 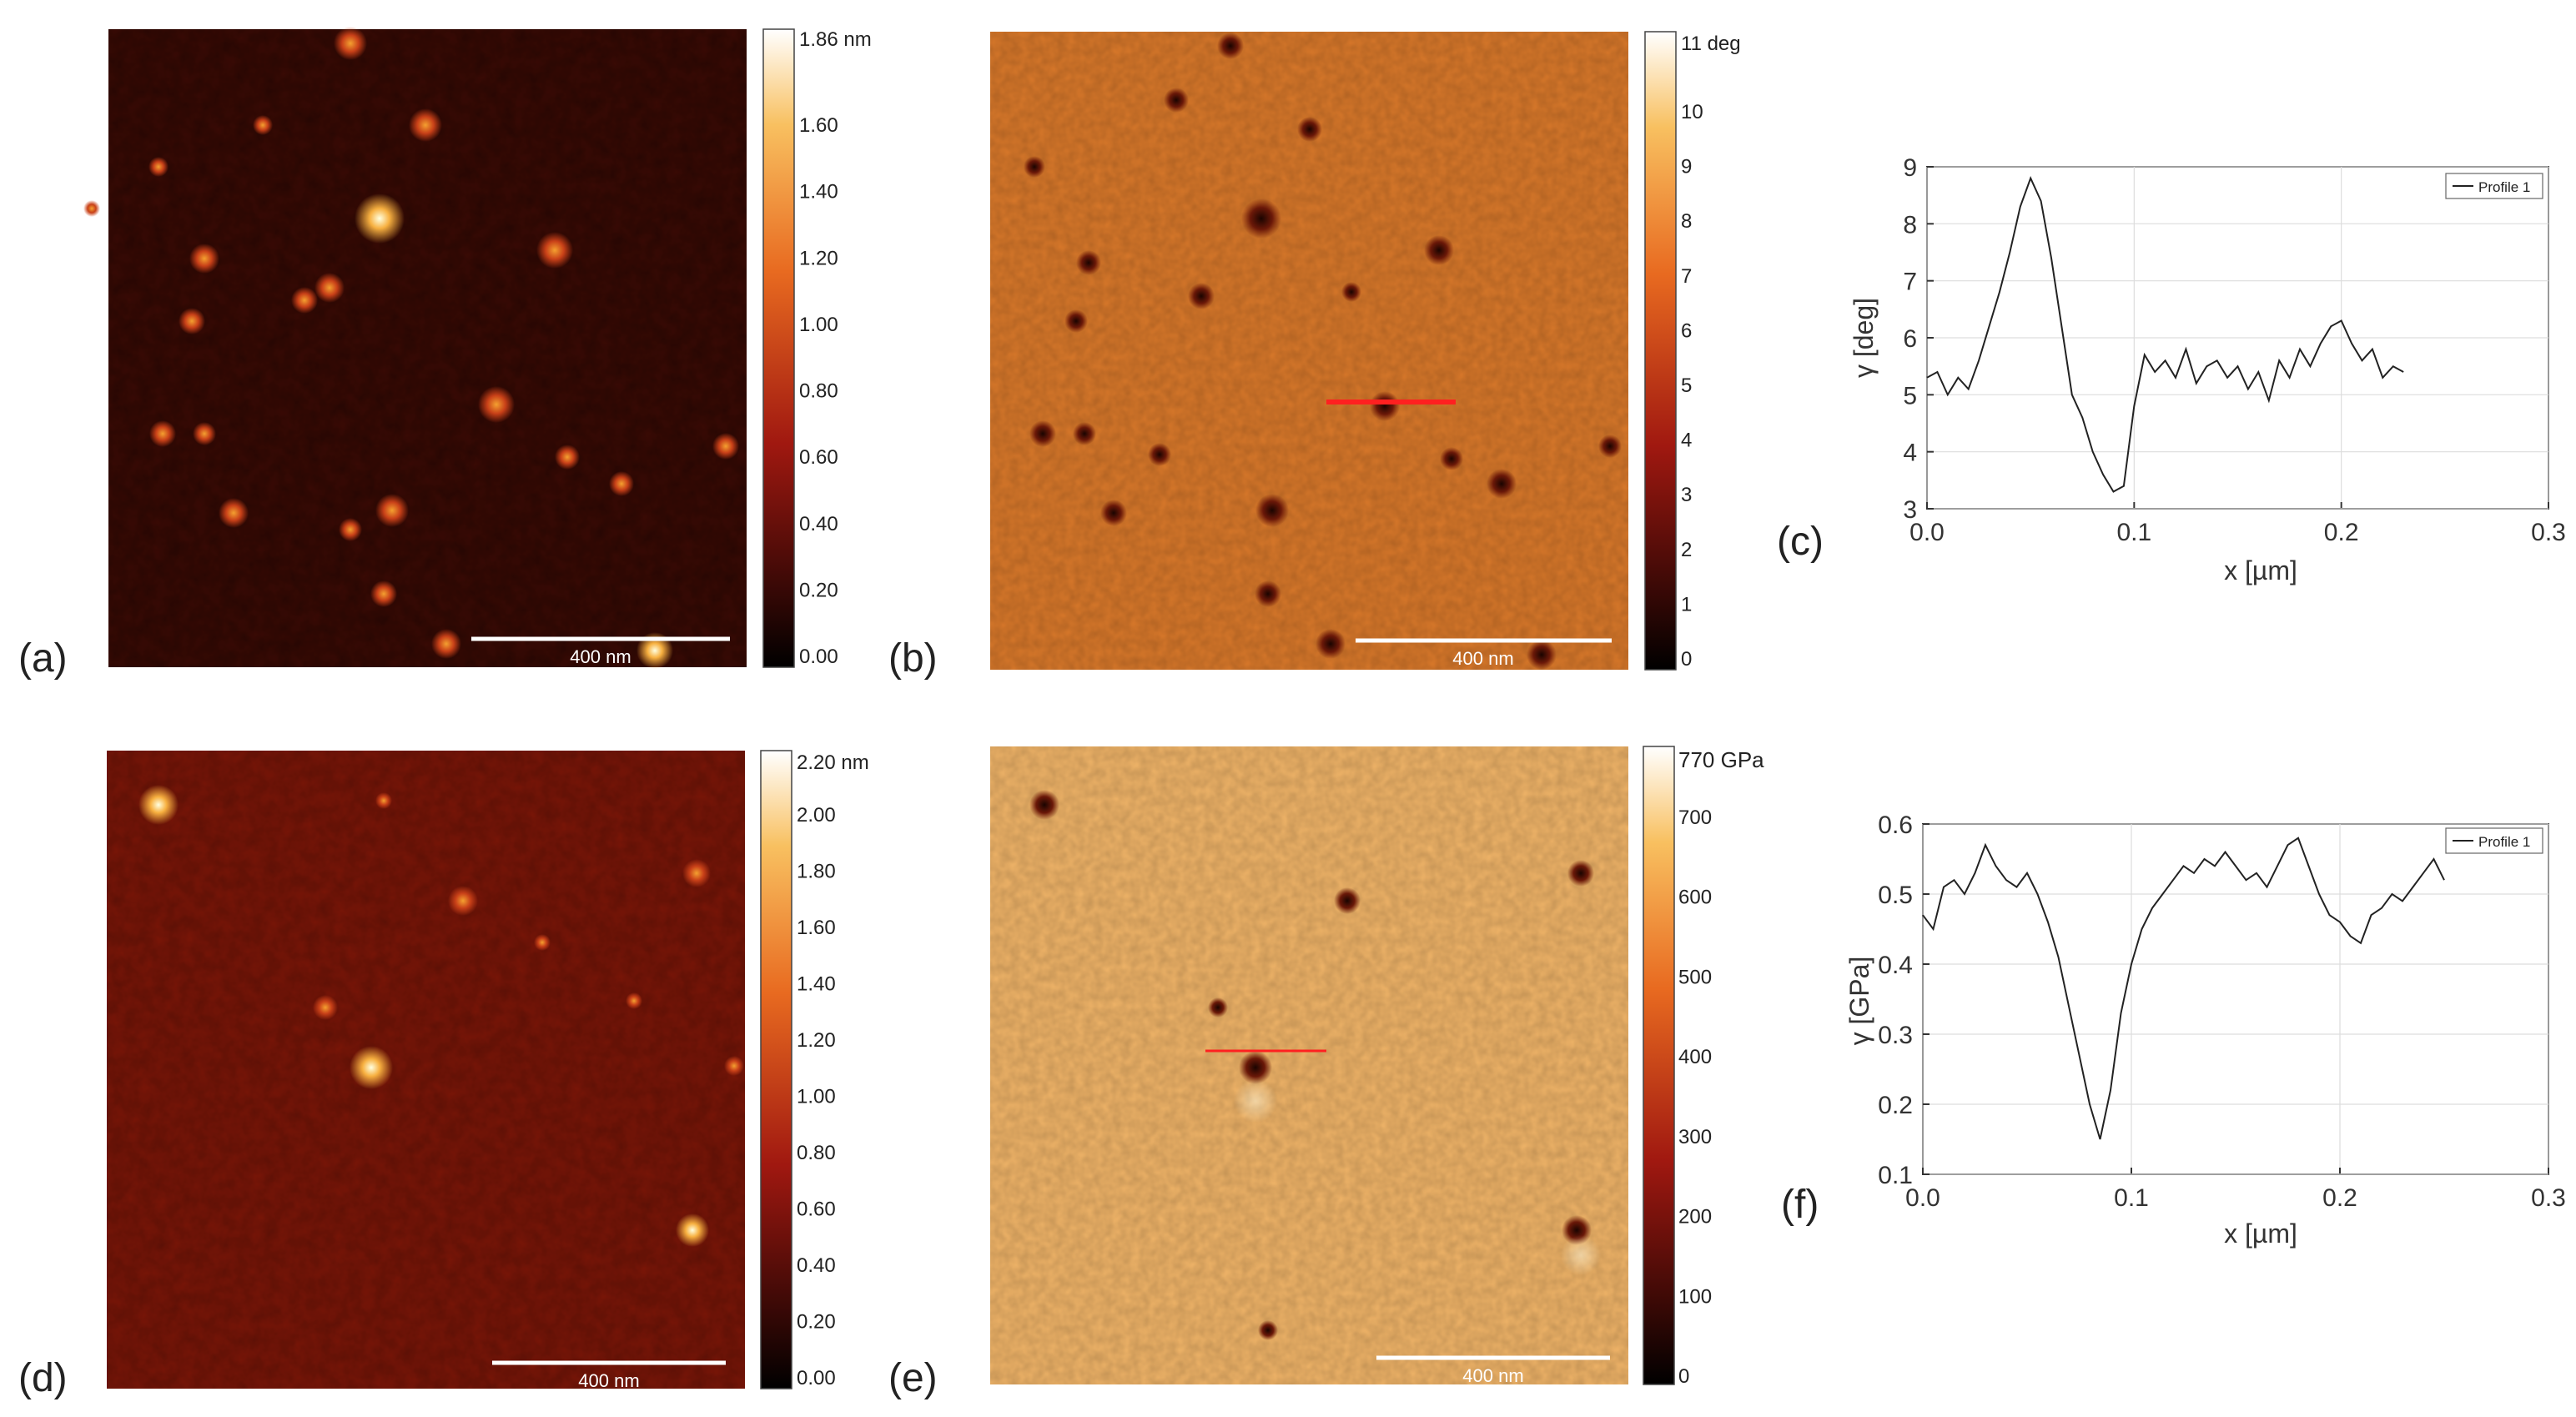 I want to click on colorbar-tick-label: 7, so click(x=1686, y=276).